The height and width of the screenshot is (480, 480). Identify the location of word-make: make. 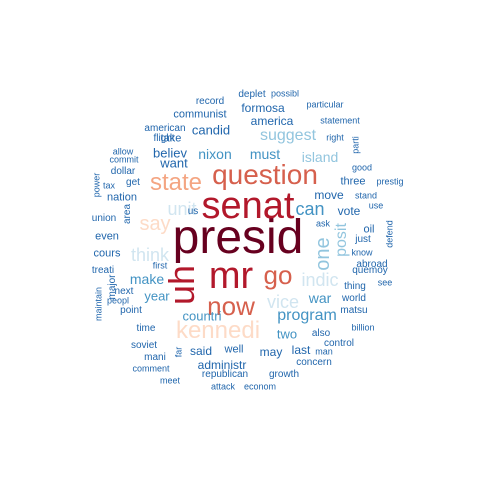
(147, 279).